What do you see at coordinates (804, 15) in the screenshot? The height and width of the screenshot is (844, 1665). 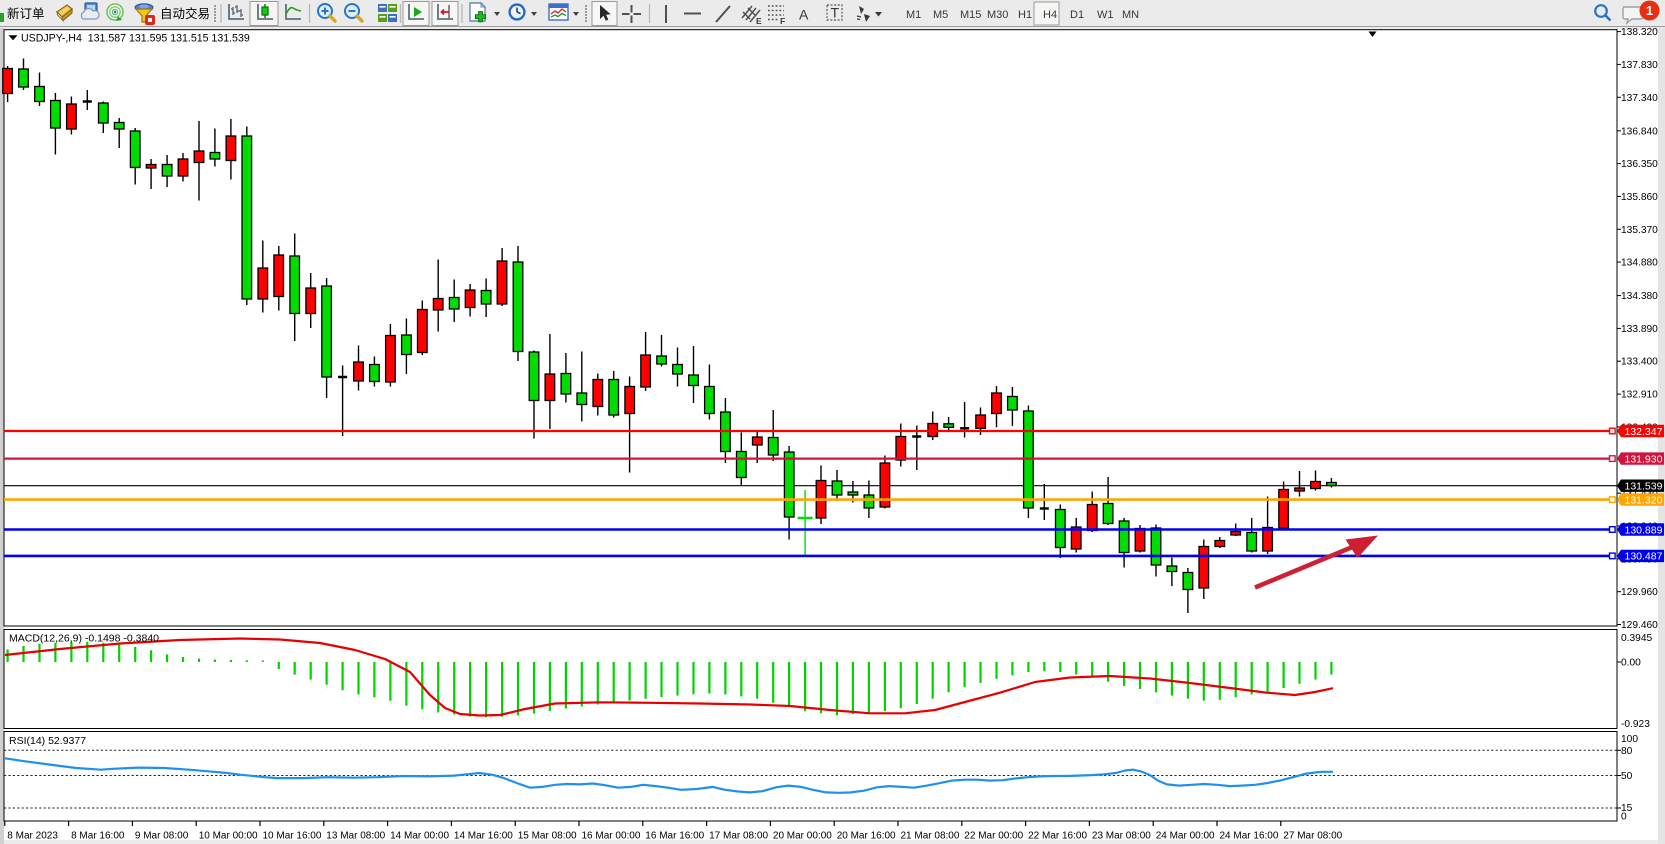 I see `svg-text: A` at bounding box center [804, 15].